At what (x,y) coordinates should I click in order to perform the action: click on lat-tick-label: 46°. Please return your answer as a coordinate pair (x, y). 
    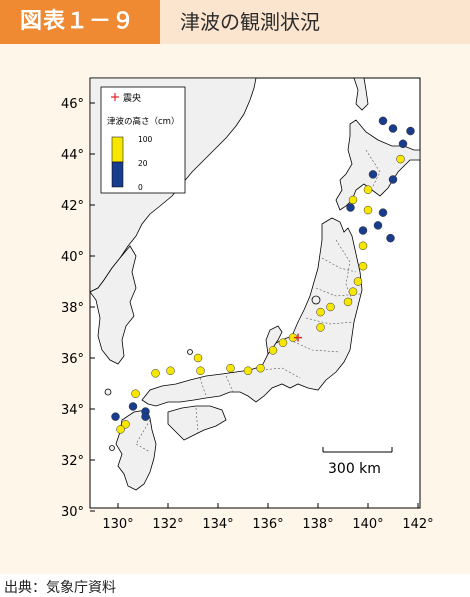
    Looking at the image, I should click on (72, 104).